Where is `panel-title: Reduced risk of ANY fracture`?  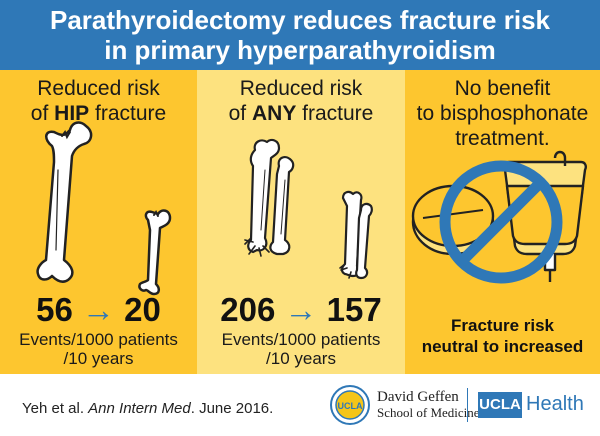
panel-title: Reduced risk of ANY fracture is located at coordinates (301, 101).